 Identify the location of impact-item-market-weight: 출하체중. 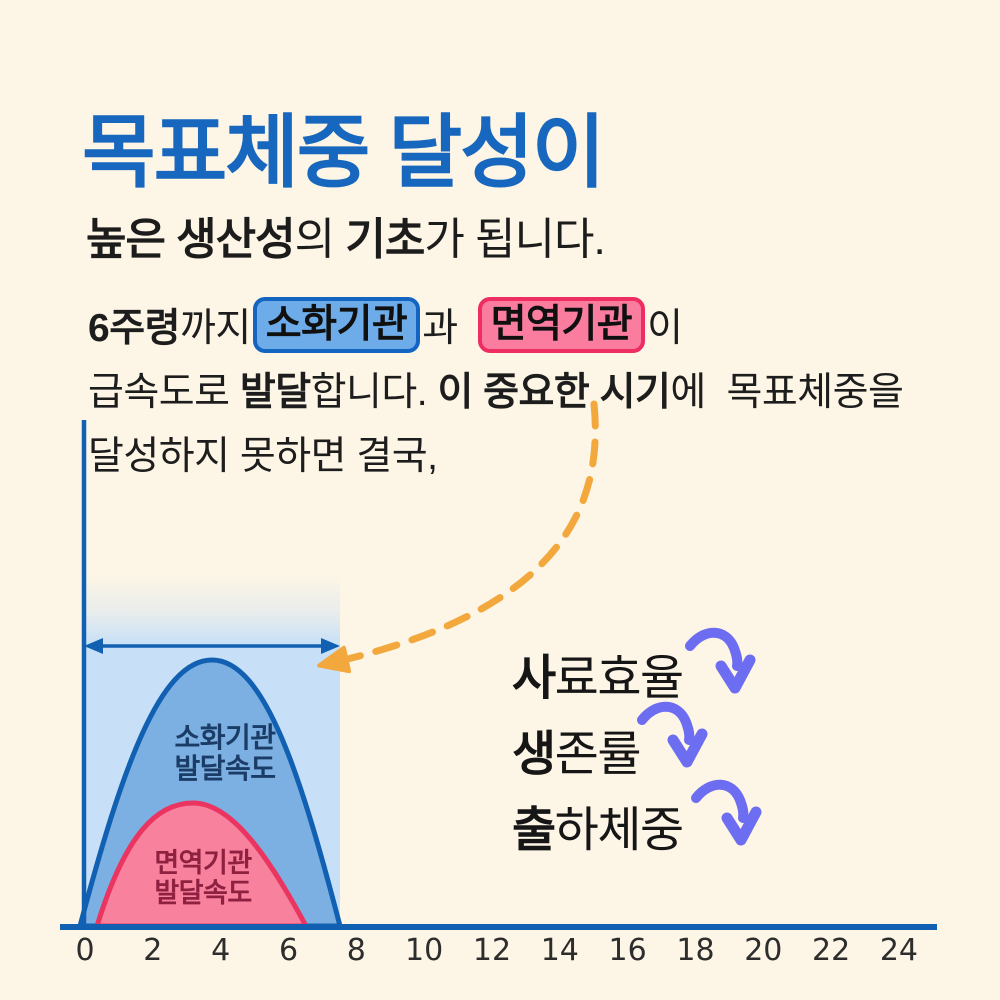
(598, 825).